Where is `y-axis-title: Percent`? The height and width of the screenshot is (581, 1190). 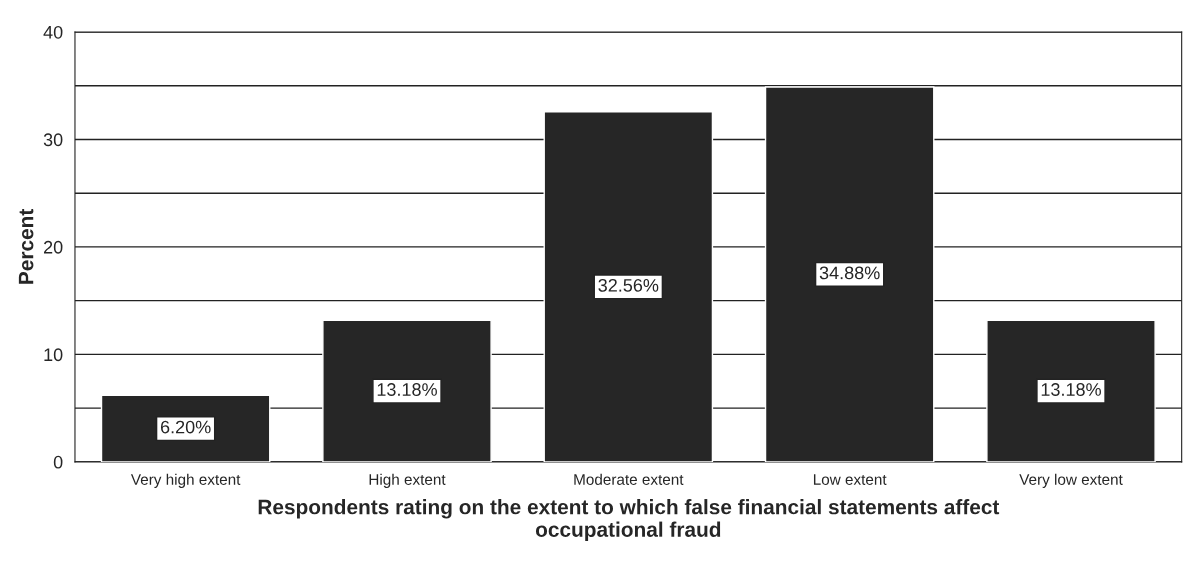
y-axis-title: Percent is located at coordinates (26, 246).